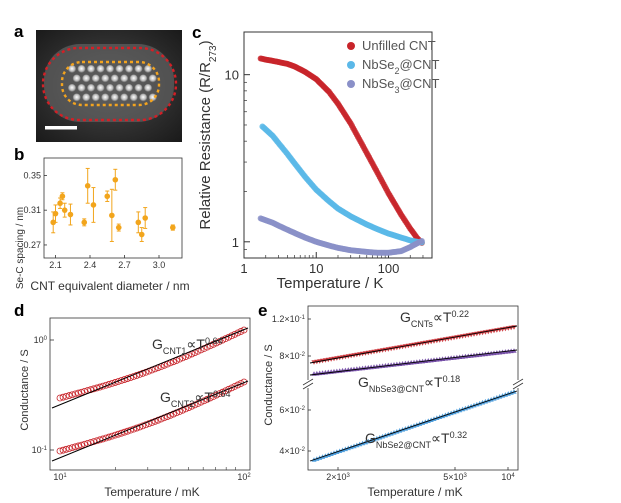  Describe the element at coordinates (414, 492) in the screenshot. I see `panel-e-xlabel: Temperature / mK` at that location.